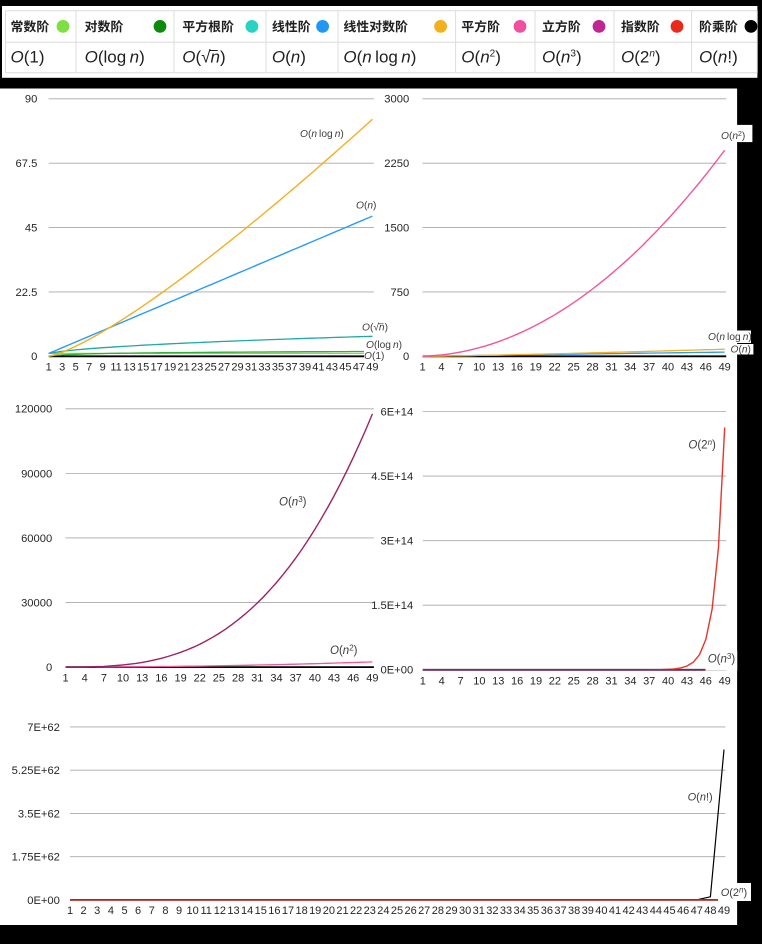 This screenshot has width=762, height=944. I want to click on svg-text: 42, so click(628, 911).